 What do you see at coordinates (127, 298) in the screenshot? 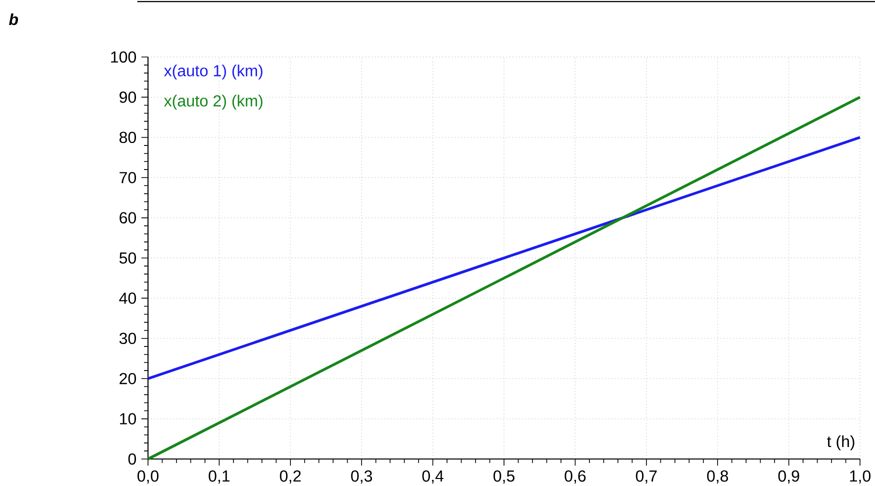
I see `y-tick-label: 40` at bounding box center [127, 298].